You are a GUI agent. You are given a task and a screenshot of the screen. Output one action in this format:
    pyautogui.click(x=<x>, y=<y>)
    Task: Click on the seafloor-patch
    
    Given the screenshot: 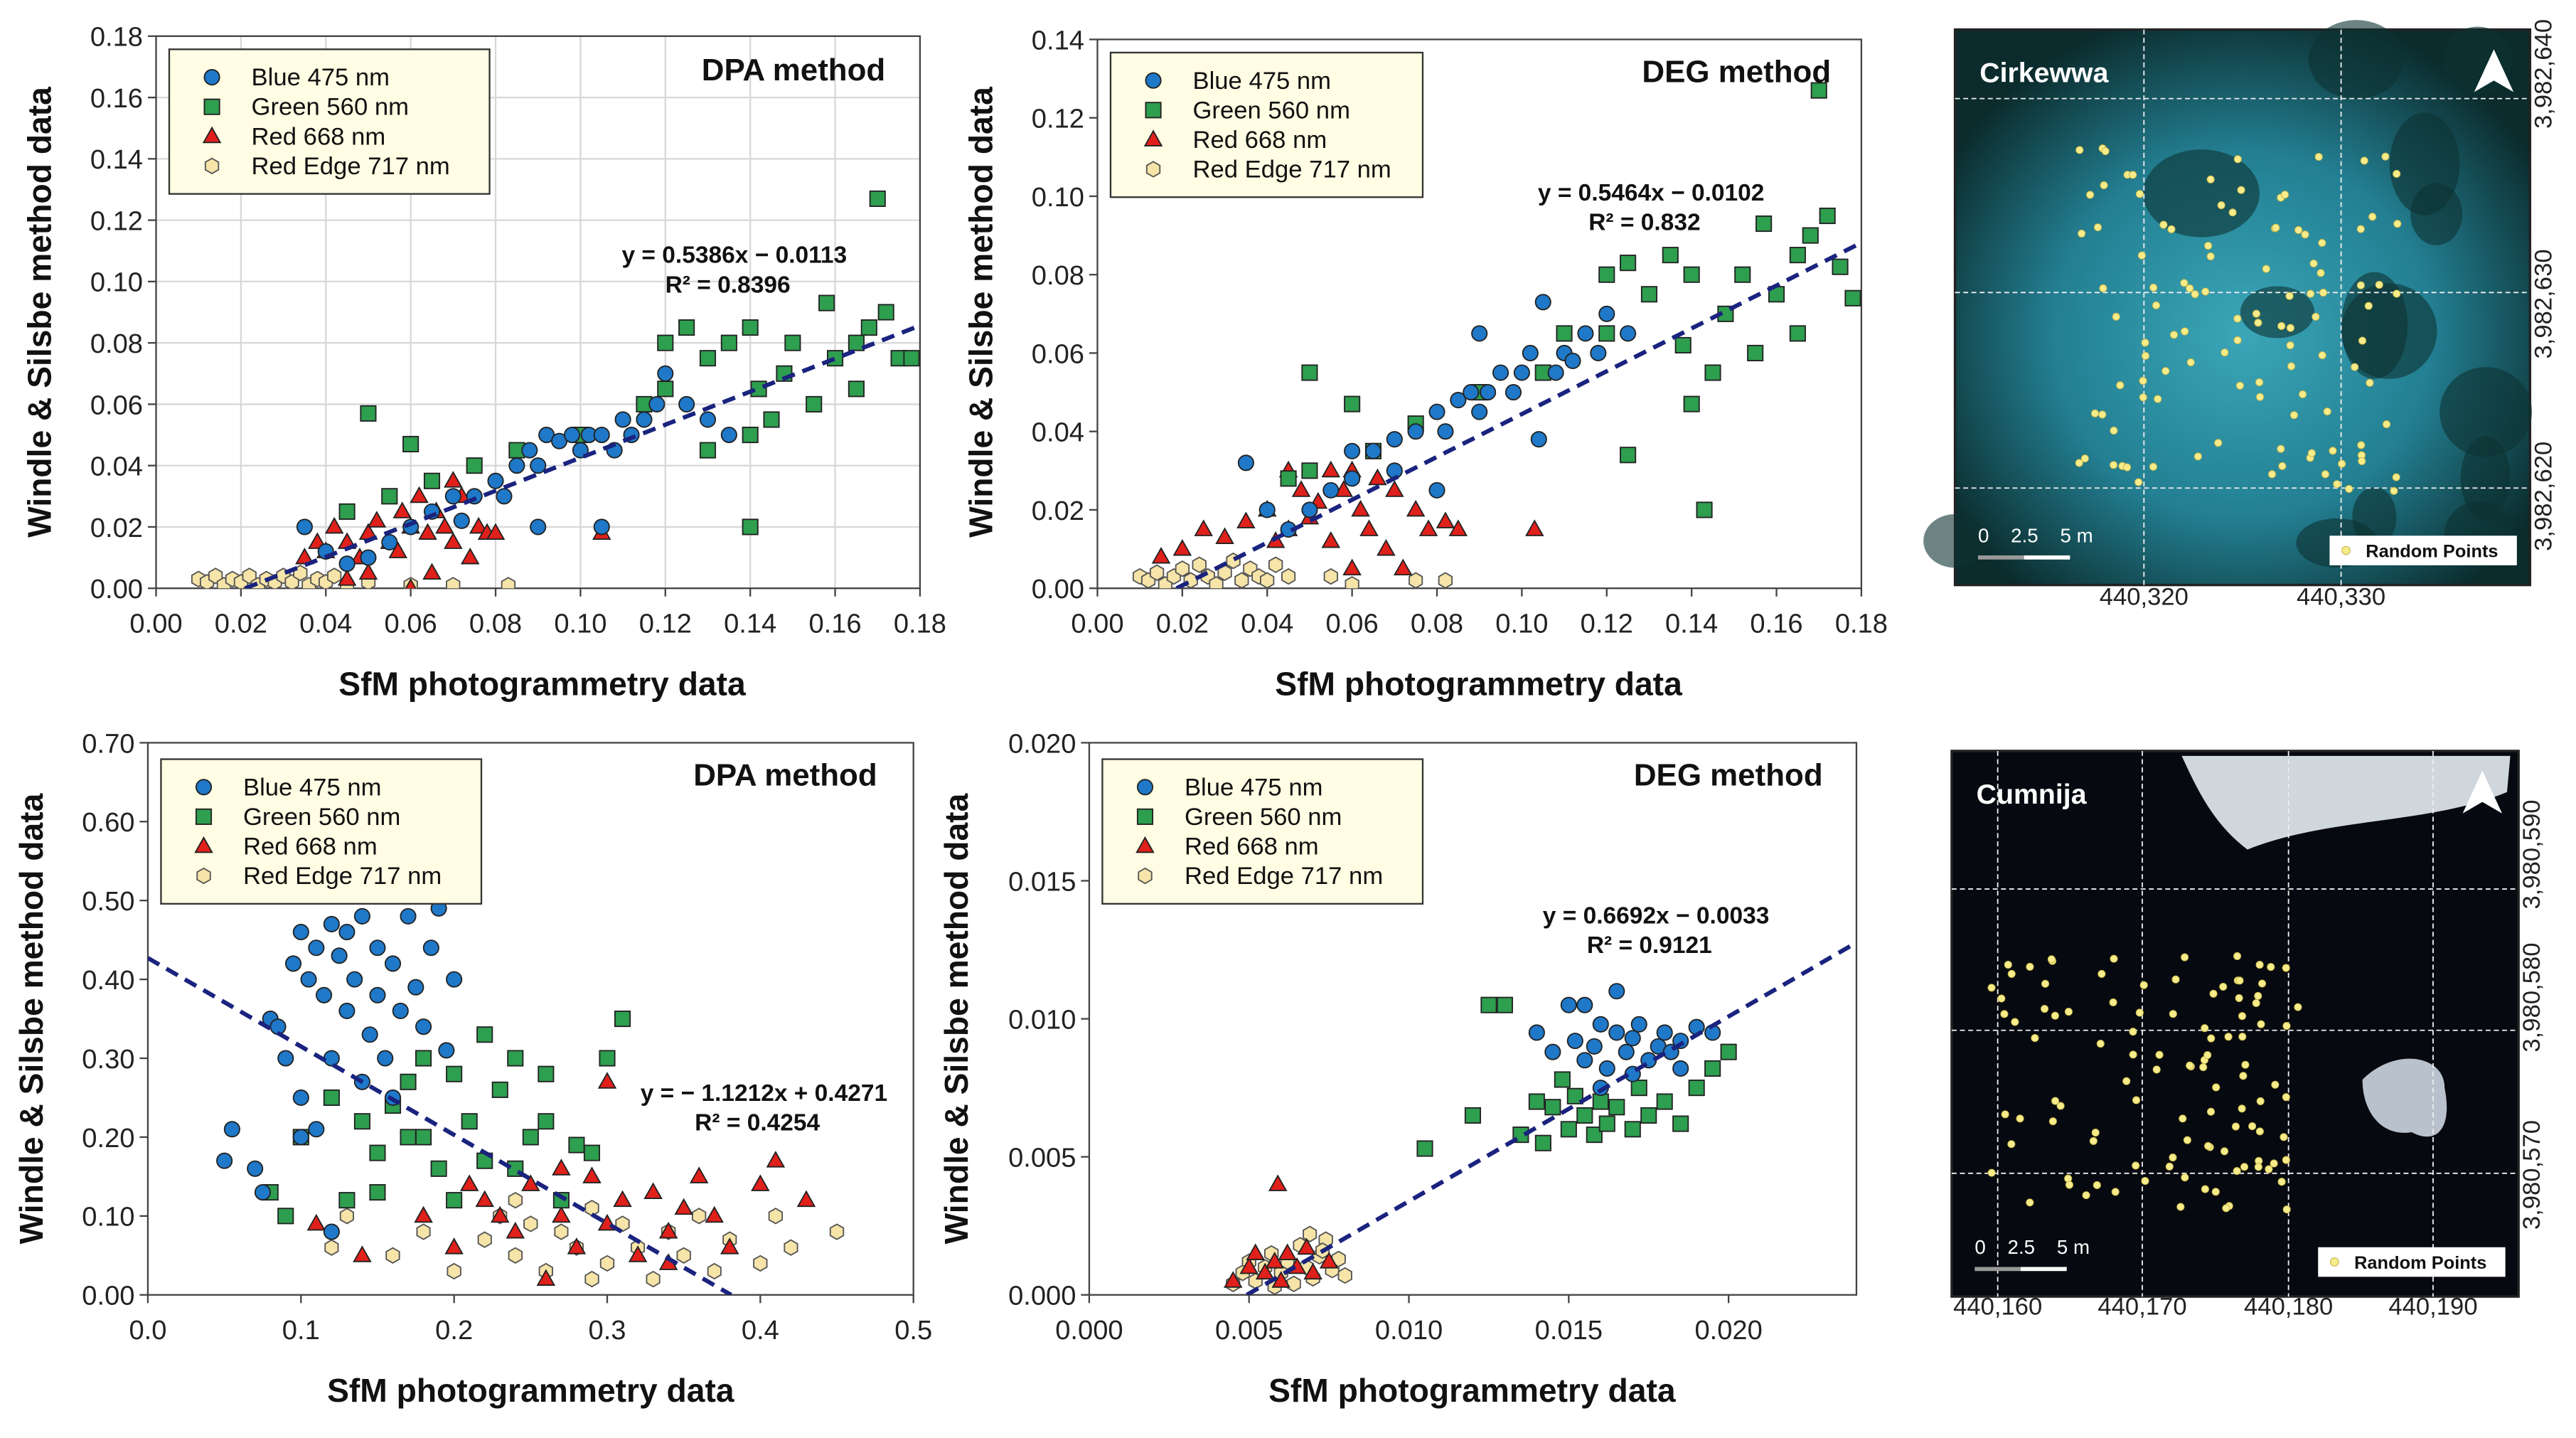 What is the action you would take?
    pyautogui.click(x=2356, y=60)
    